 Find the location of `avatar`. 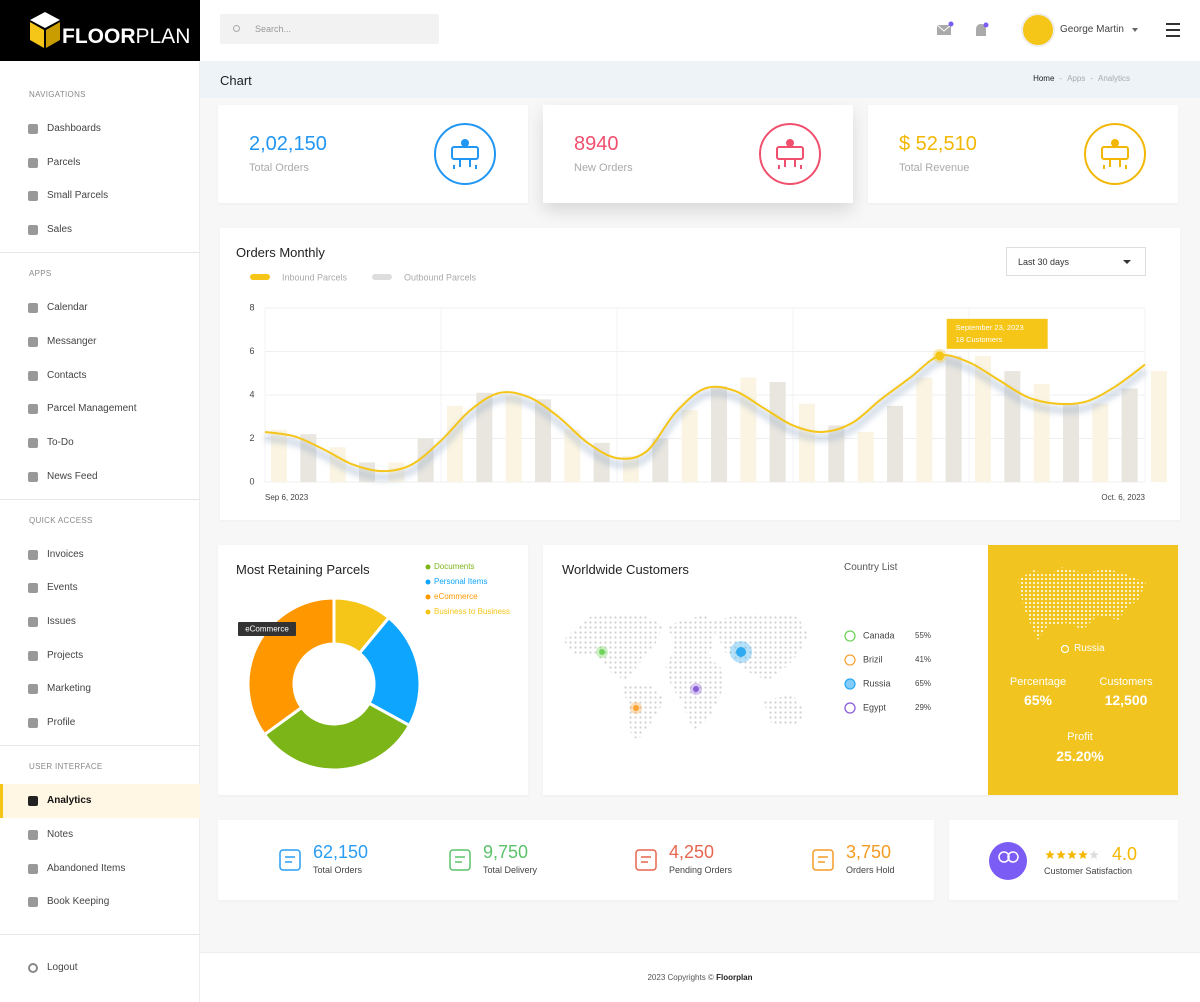

avatar is located at coordinates (1038, 30).